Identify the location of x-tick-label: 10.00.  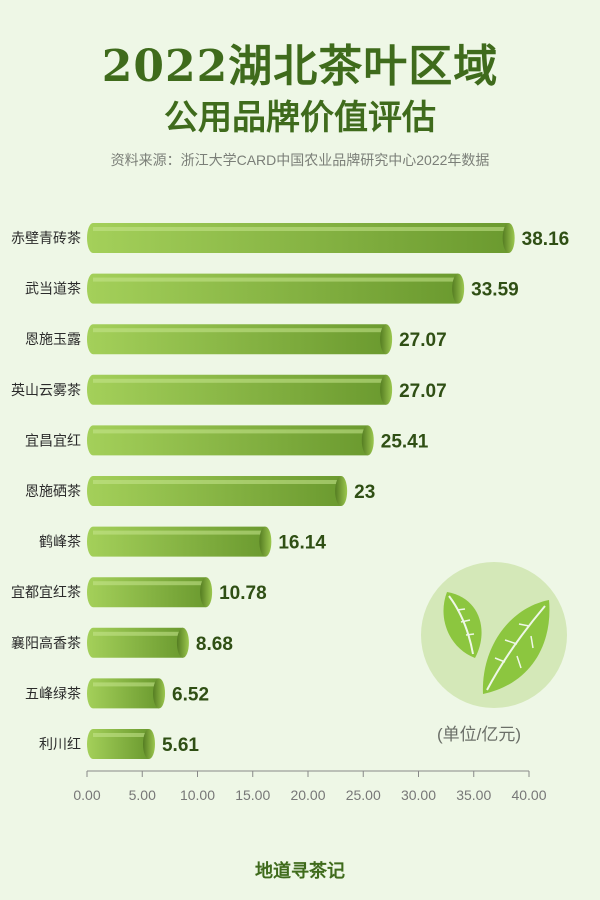
(197, 795).